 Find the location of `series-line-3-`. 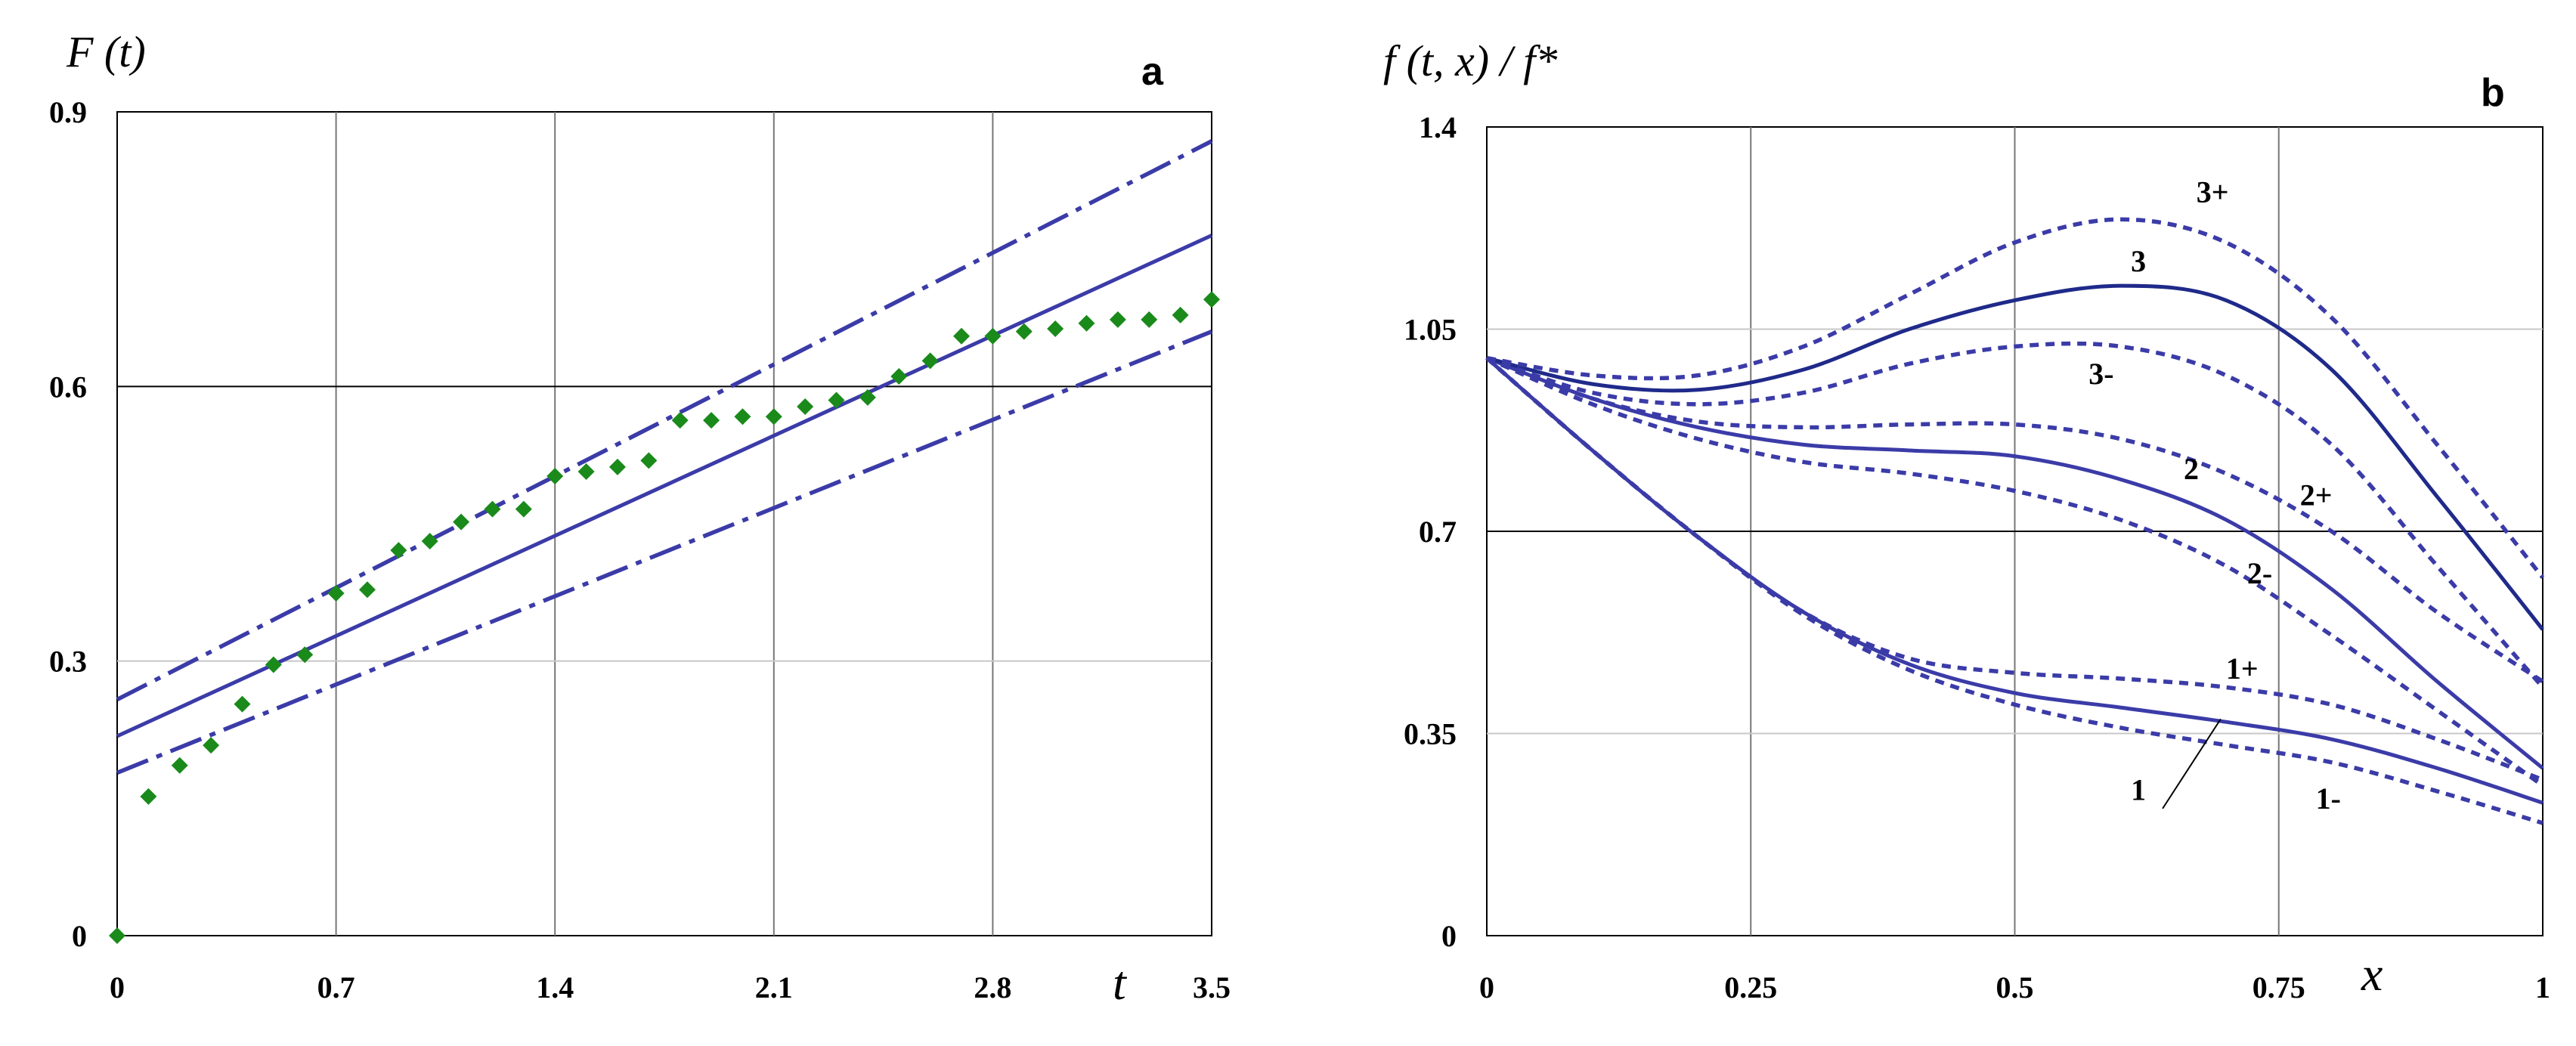

series-line-3- is located at coordinates (2015, 515).